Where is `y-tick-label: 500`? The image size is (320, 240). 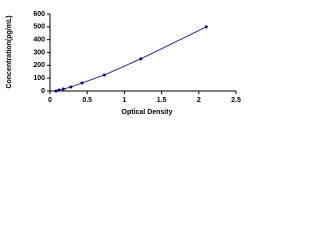
y-tick-label: 500 is located at coordinates (39, 27).